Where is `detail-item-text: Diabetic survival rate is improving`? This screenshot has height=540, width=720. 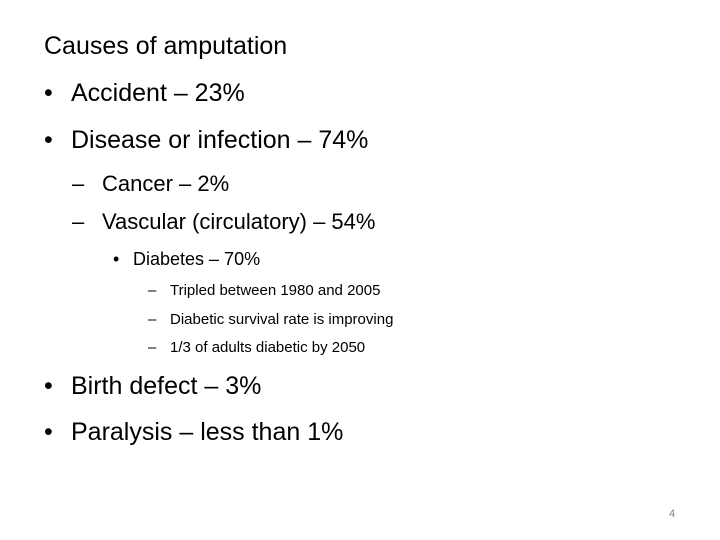
detail-item-text: Diabetic survival rate is improving is located at coordinates (282, 319).